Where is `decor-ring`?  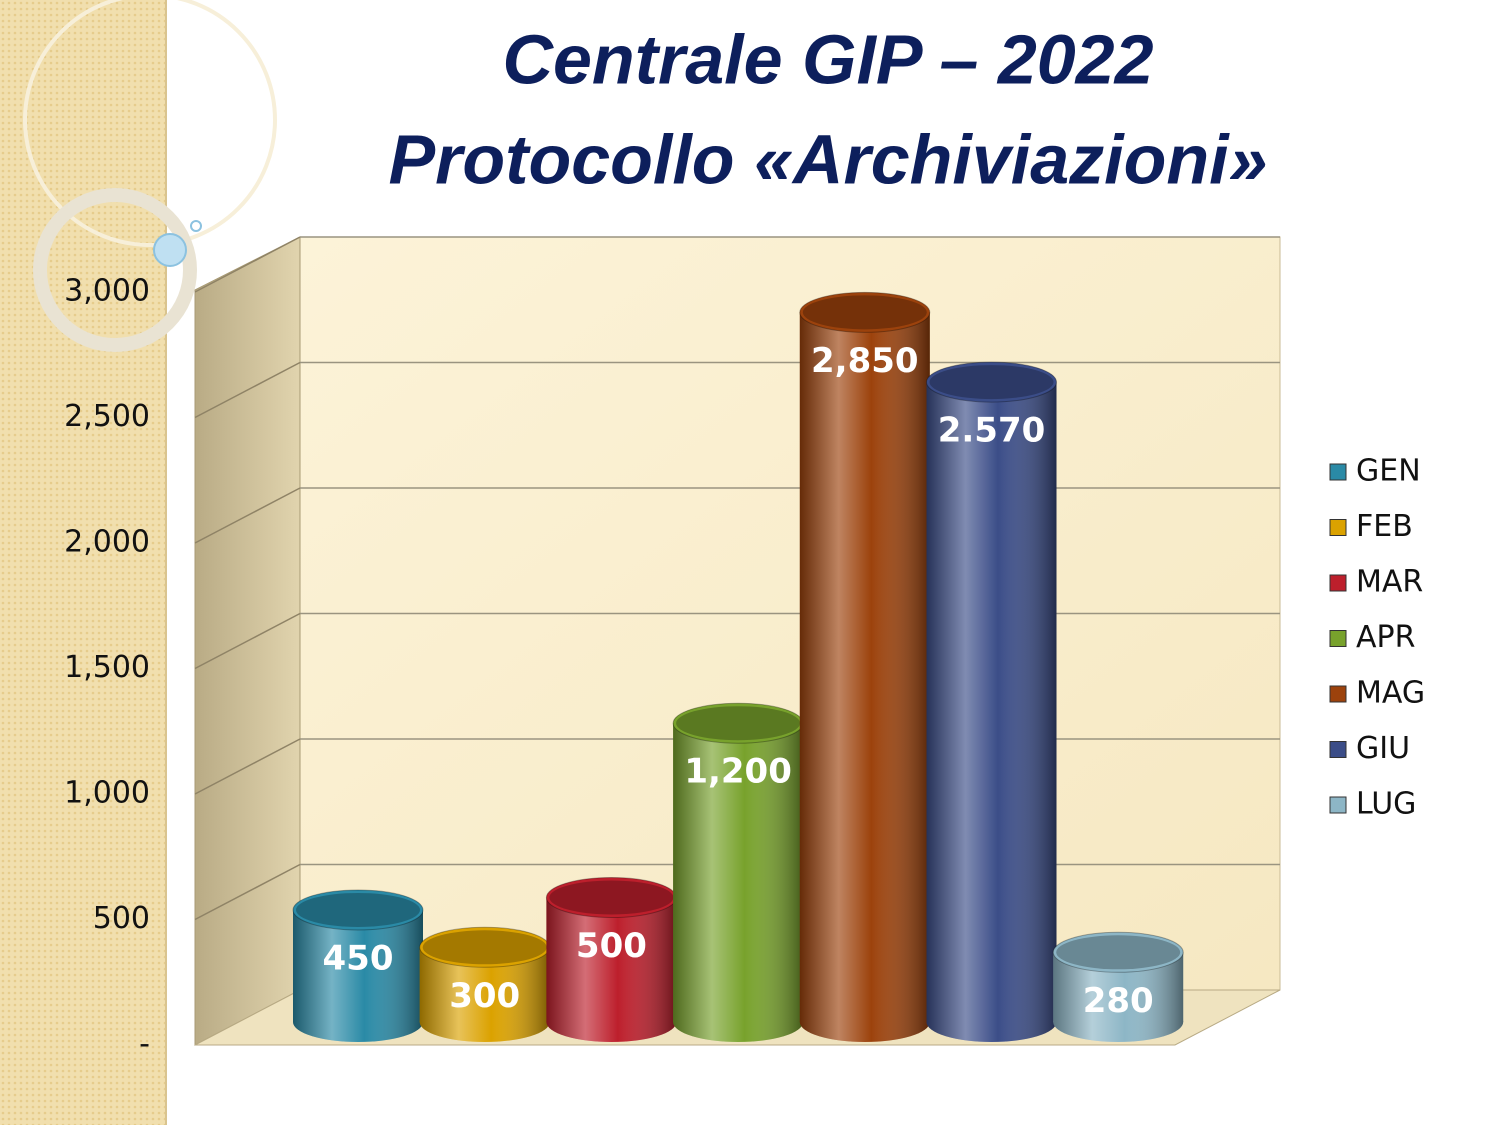
decor-ring is located at coordinates (115, 270).